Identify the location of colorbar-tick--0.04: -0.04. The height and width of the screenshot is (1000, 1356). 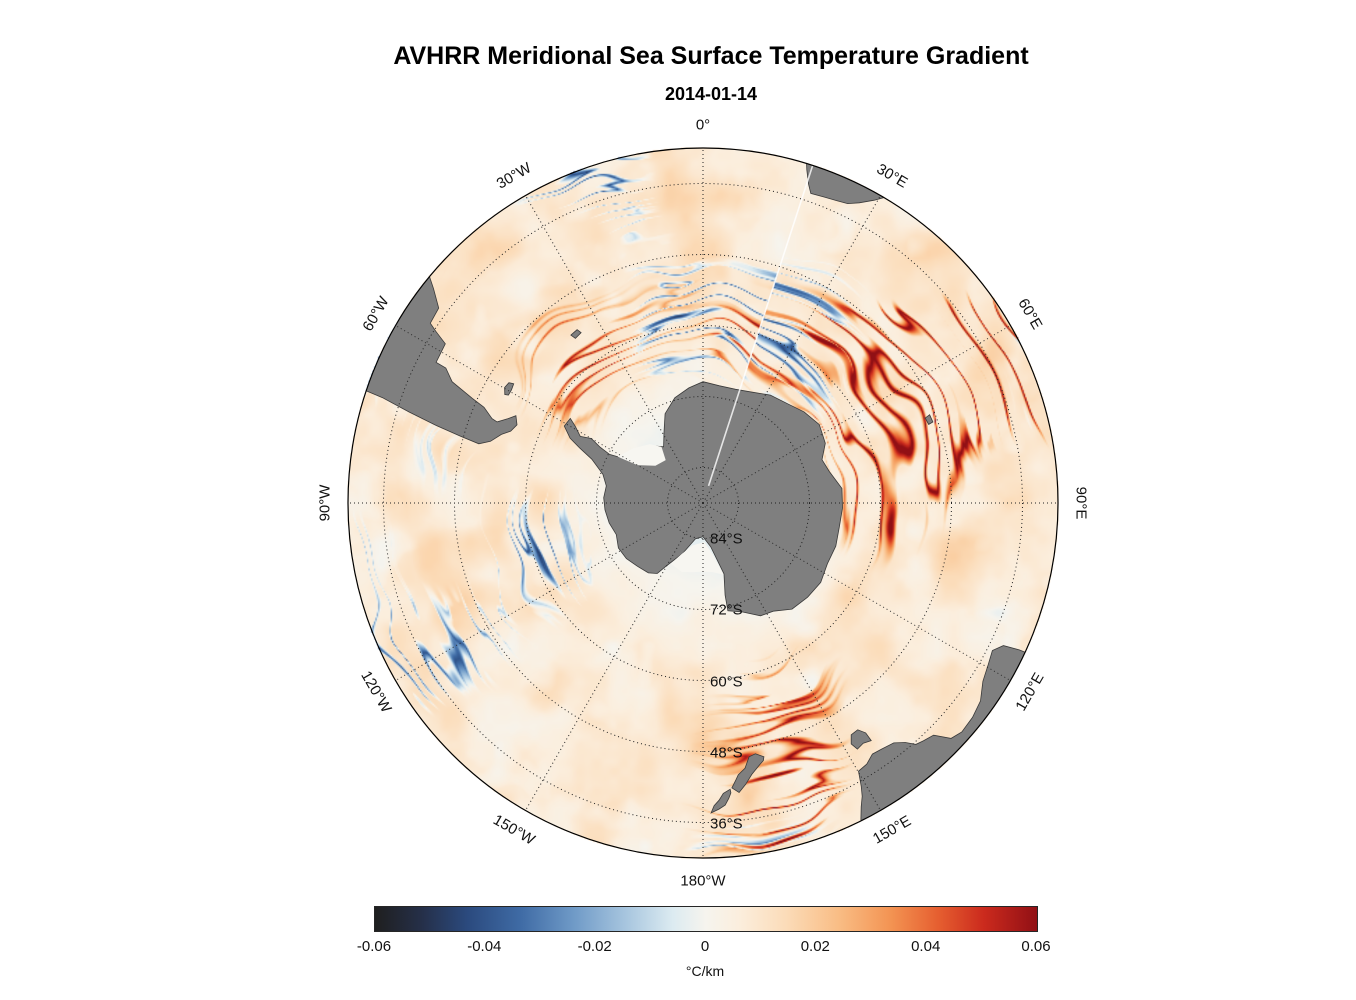
(484, 946).